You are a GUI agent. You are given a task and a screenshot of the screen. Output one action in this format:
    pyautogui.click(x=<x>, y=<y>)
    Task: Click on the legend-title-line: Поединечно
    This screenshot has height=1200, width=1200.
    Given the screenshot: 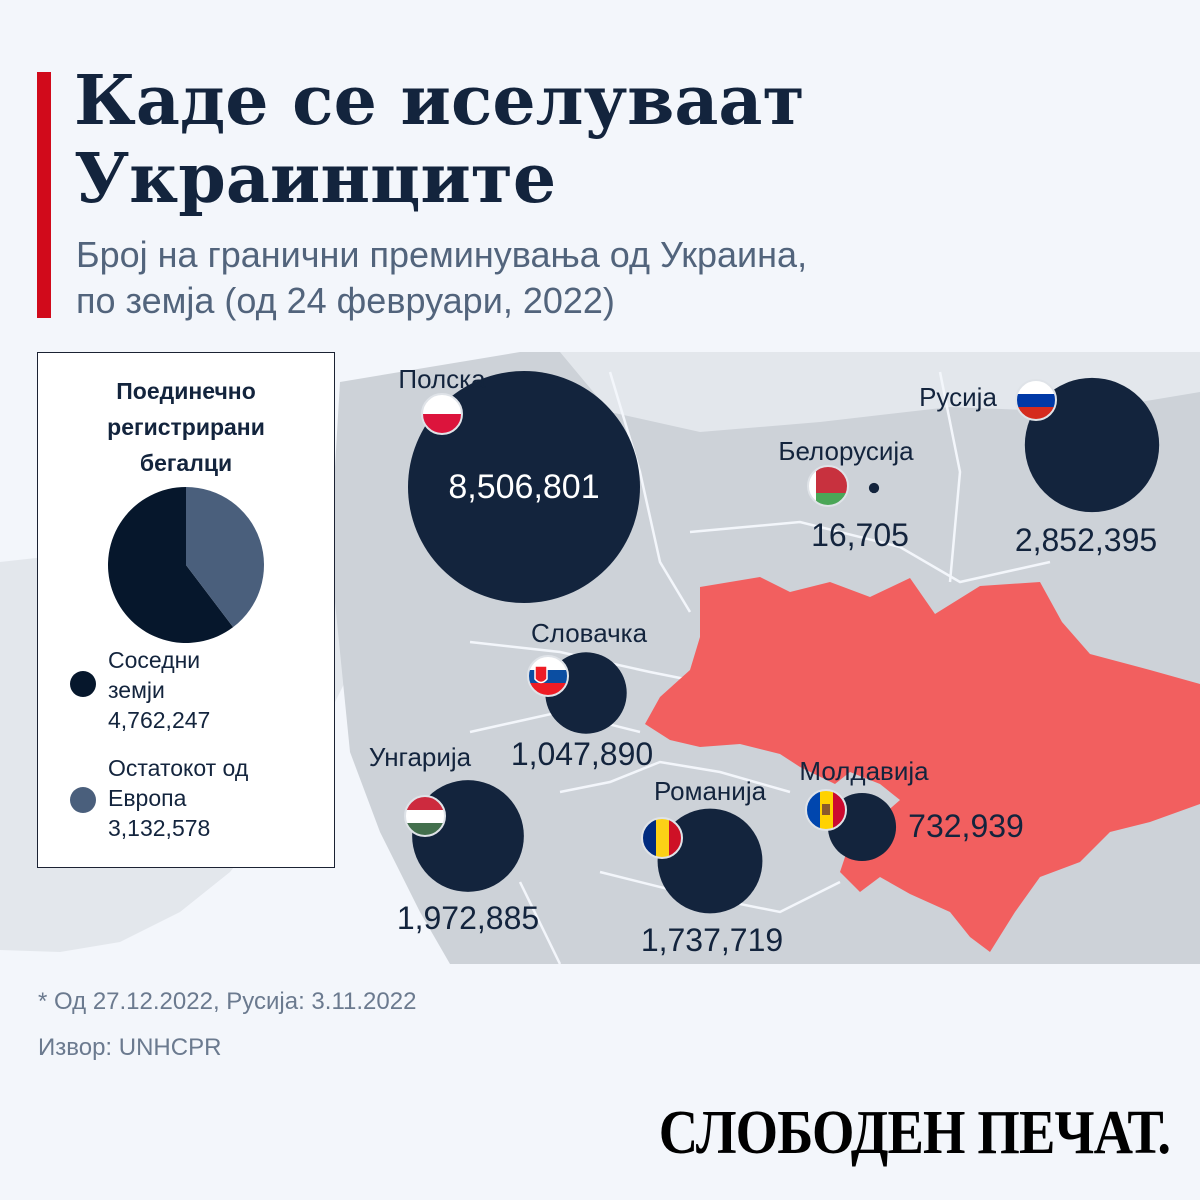 What is the action you would take?
    pyautogui.click(x=186, y=391)
    